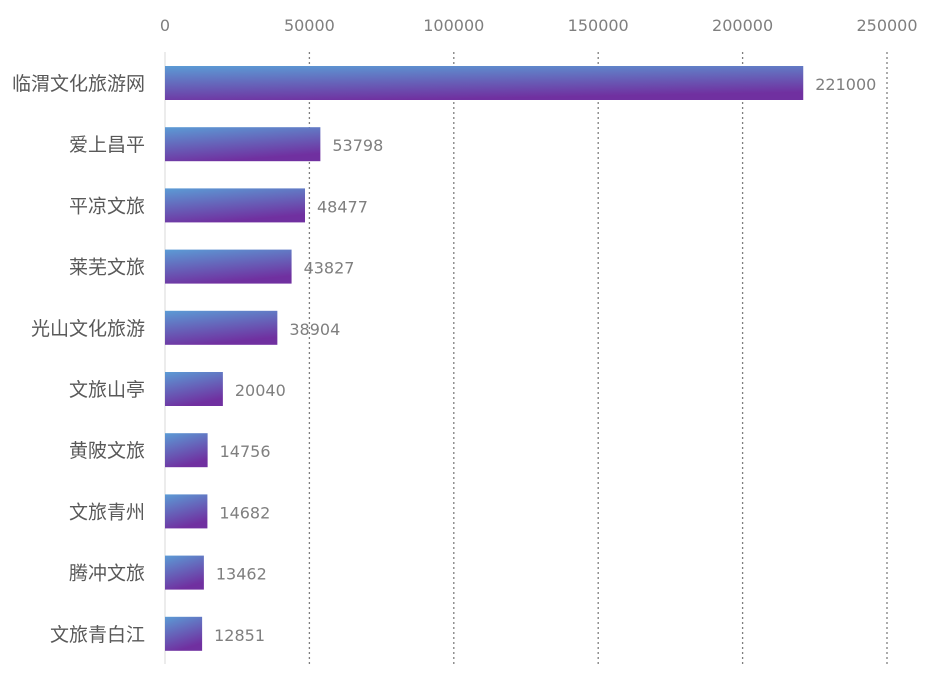 This screenshot has height=691, width=940. I want to click on category-label: 临渭文化旅游网, so click(78, 84).